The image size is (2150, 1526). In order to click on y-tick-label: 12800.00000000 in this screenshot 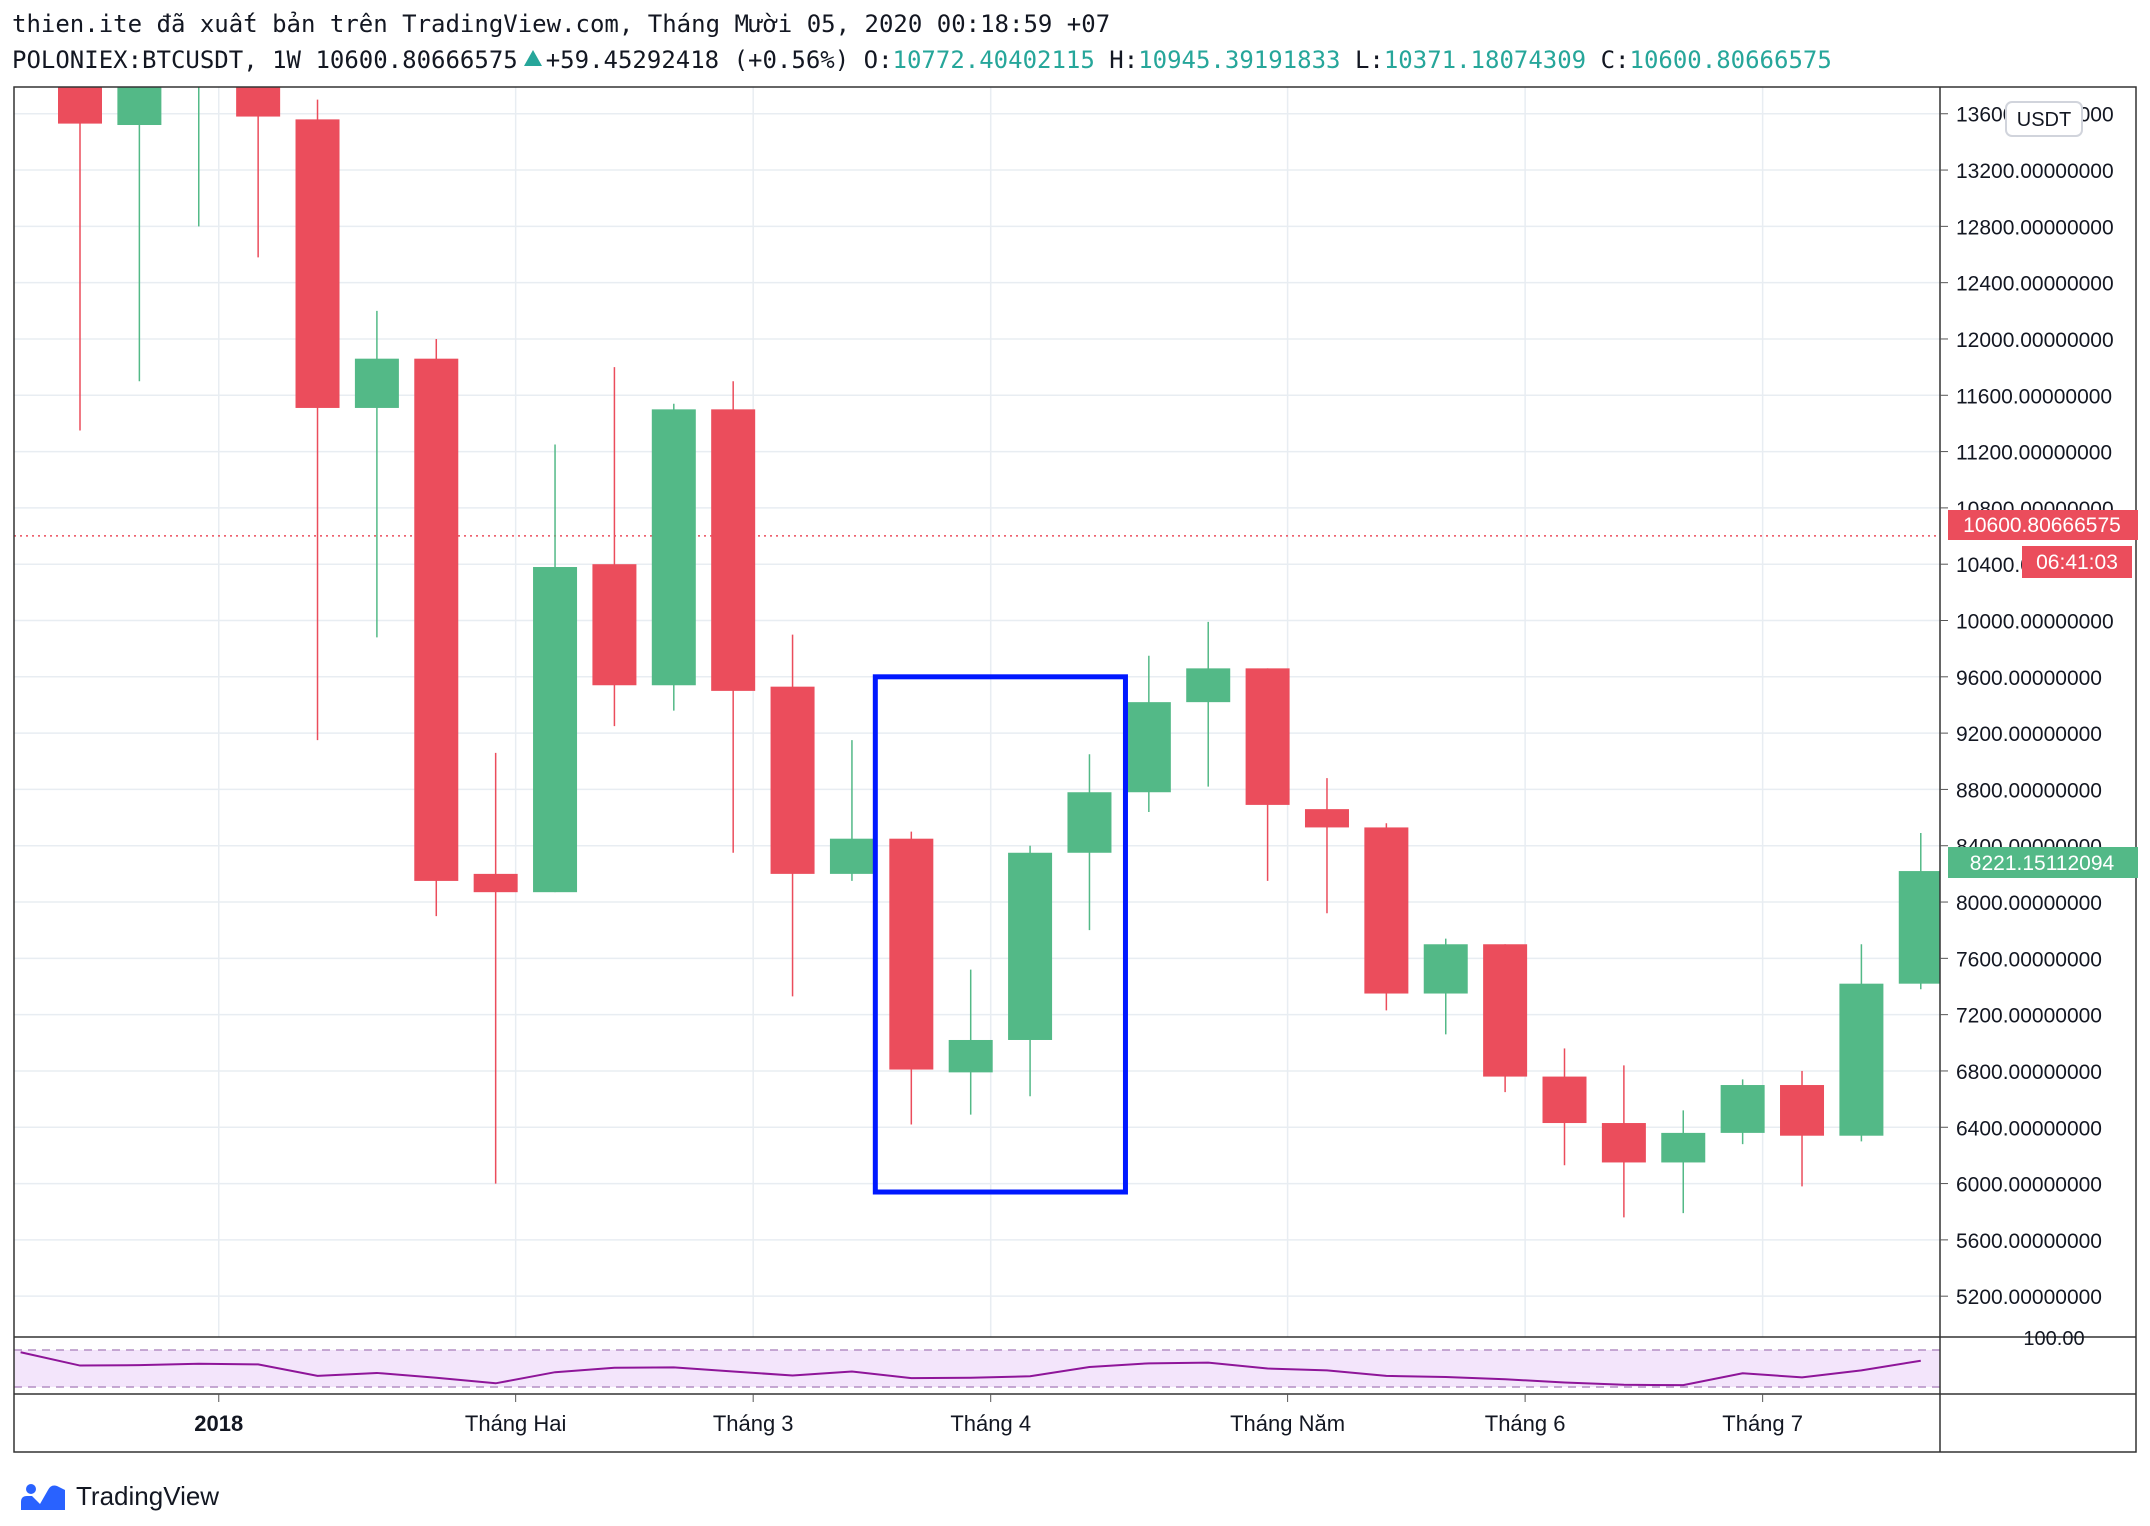, I will do `click(2035, 227)`.